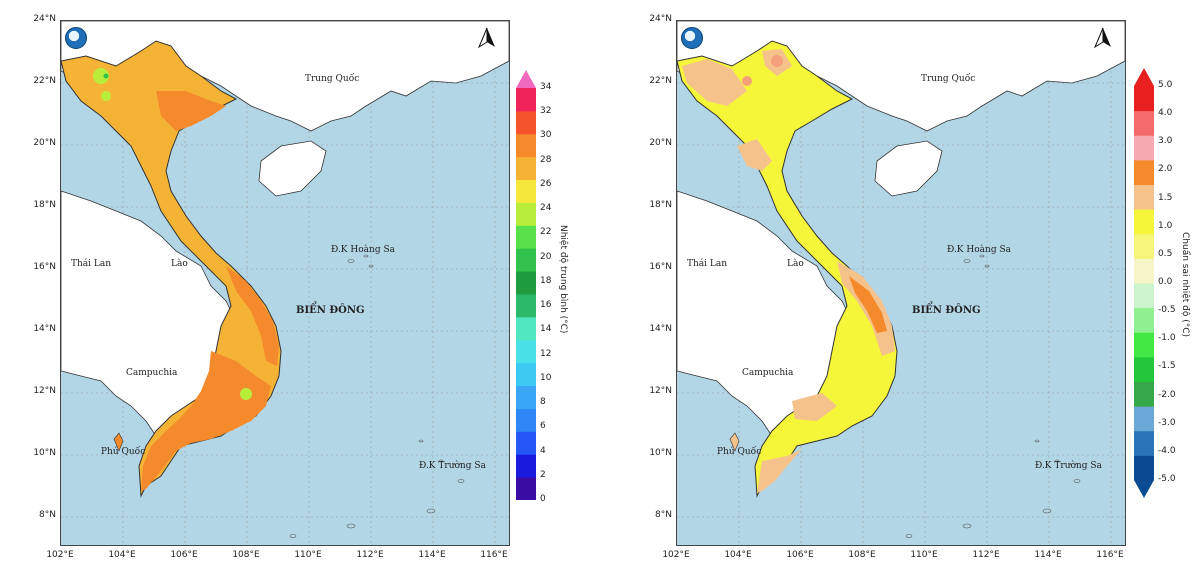  I want to click on label-east-sea: BIỂN ĐÔNG, so click(330, 310).